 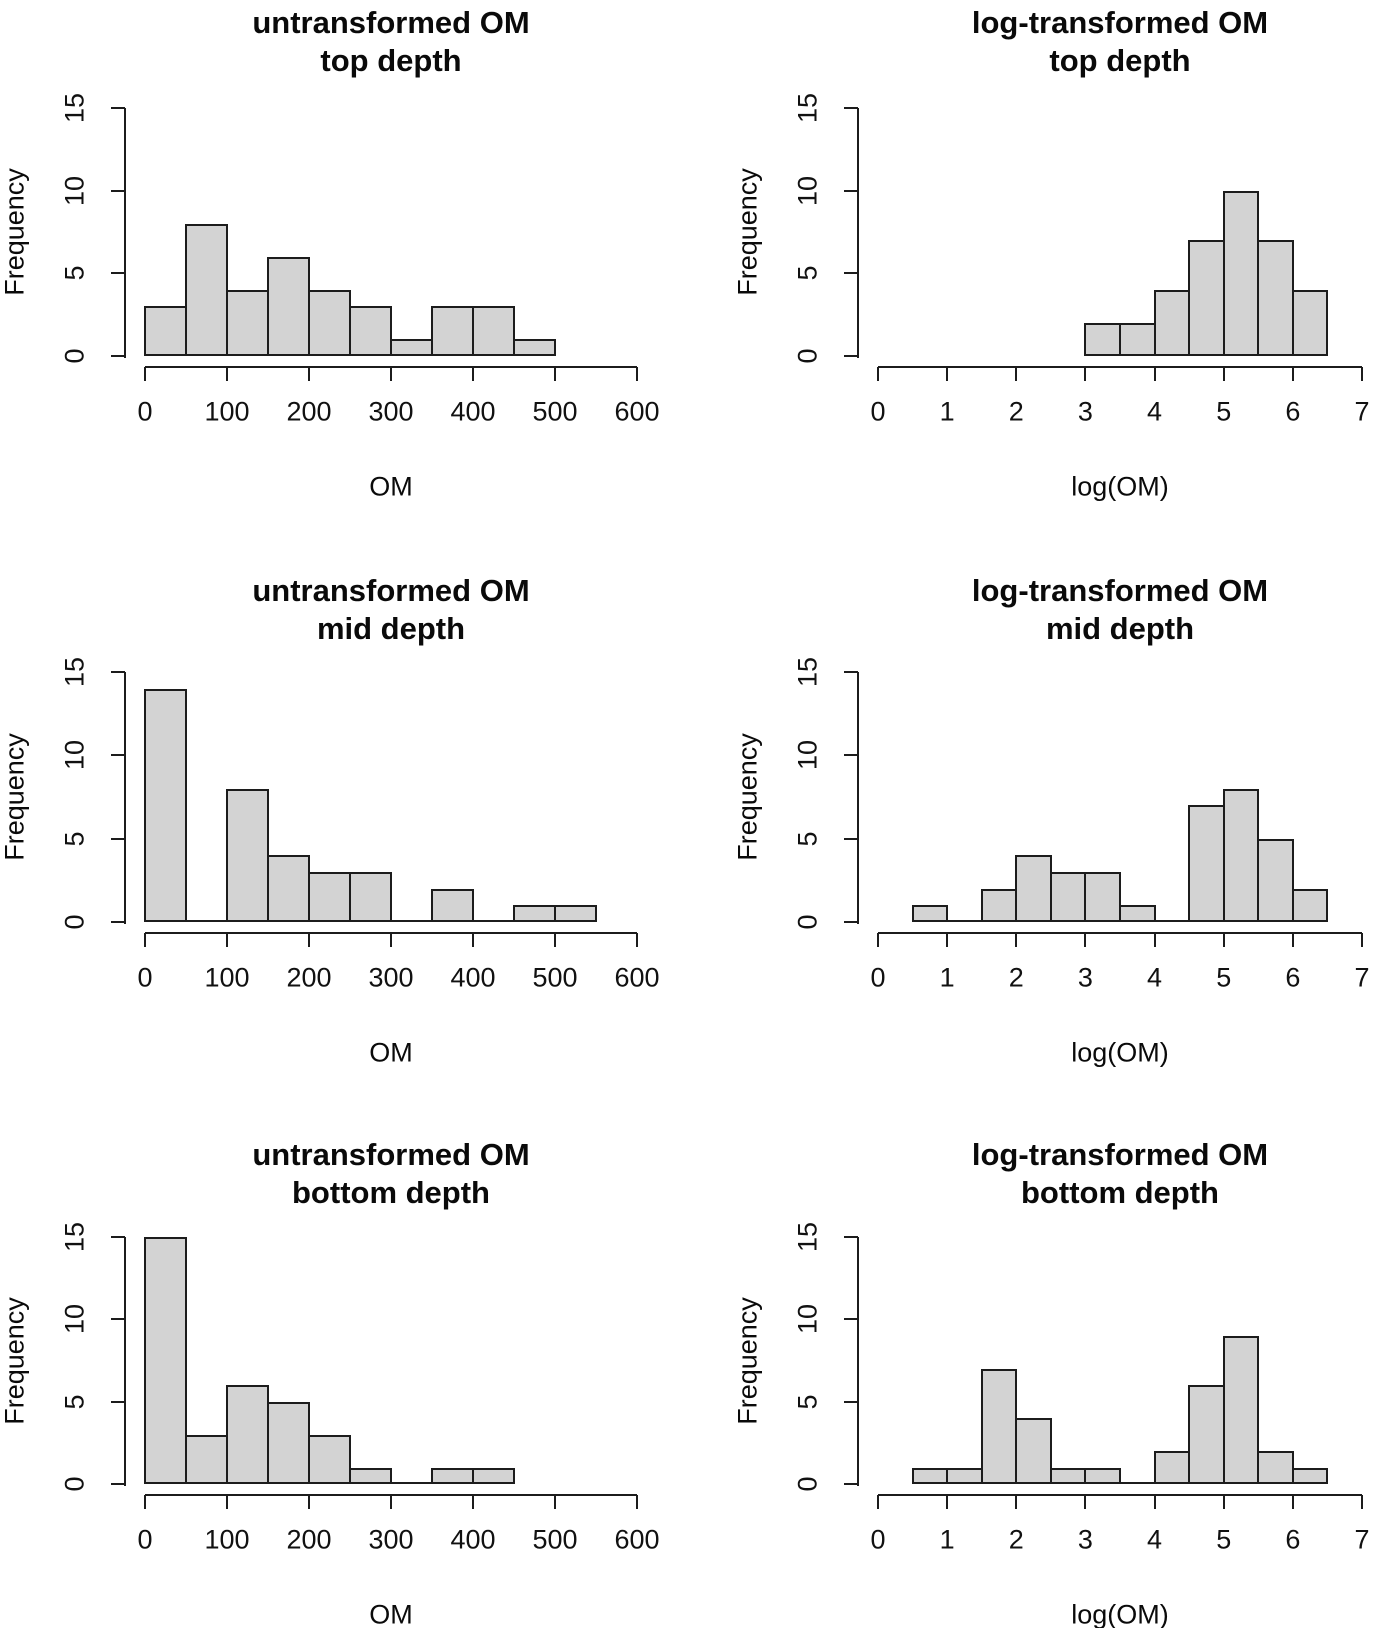 I want to click on panel-title-line2: top depth, so click(x=1120, y=60).